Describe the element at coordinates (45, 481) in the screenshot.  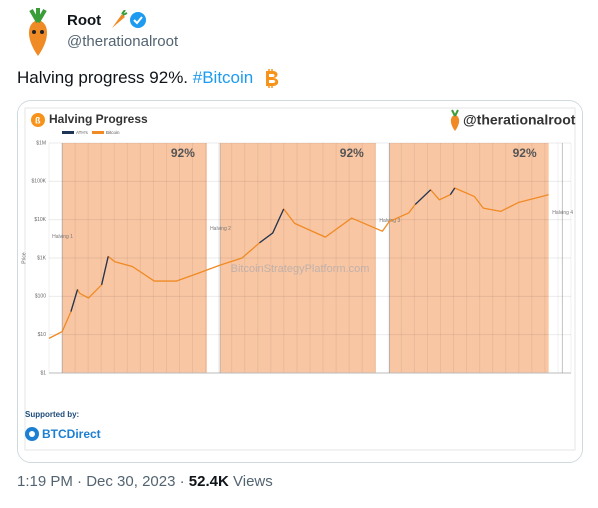
I see `time: 1:19 PM` at that location.